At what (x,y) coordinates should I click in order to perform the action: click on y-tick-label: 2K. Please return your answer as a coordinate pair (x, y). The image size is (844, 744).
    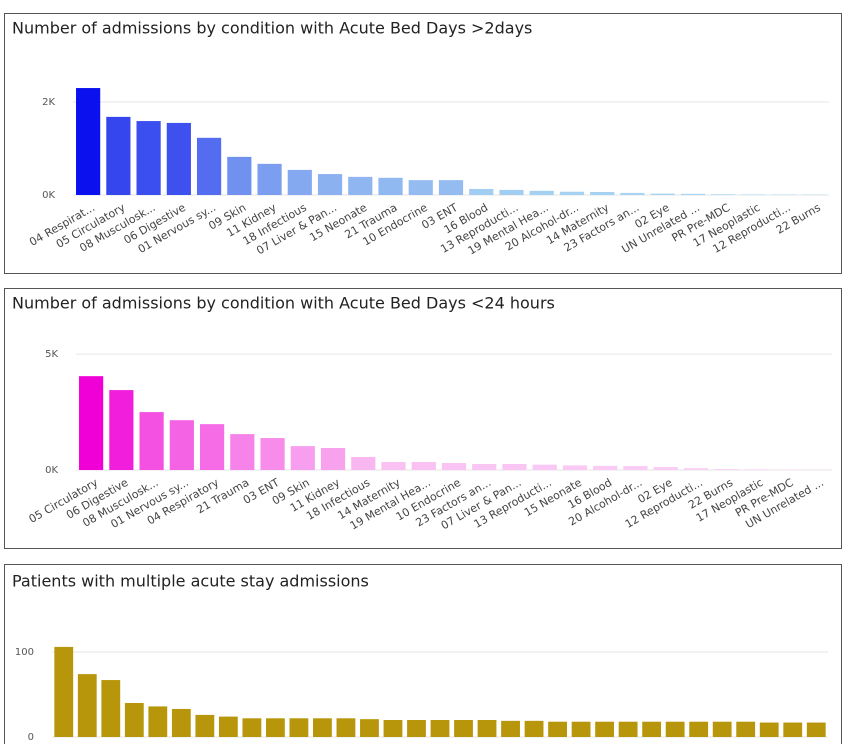
    Looking at the image, I should click on (48, 102).